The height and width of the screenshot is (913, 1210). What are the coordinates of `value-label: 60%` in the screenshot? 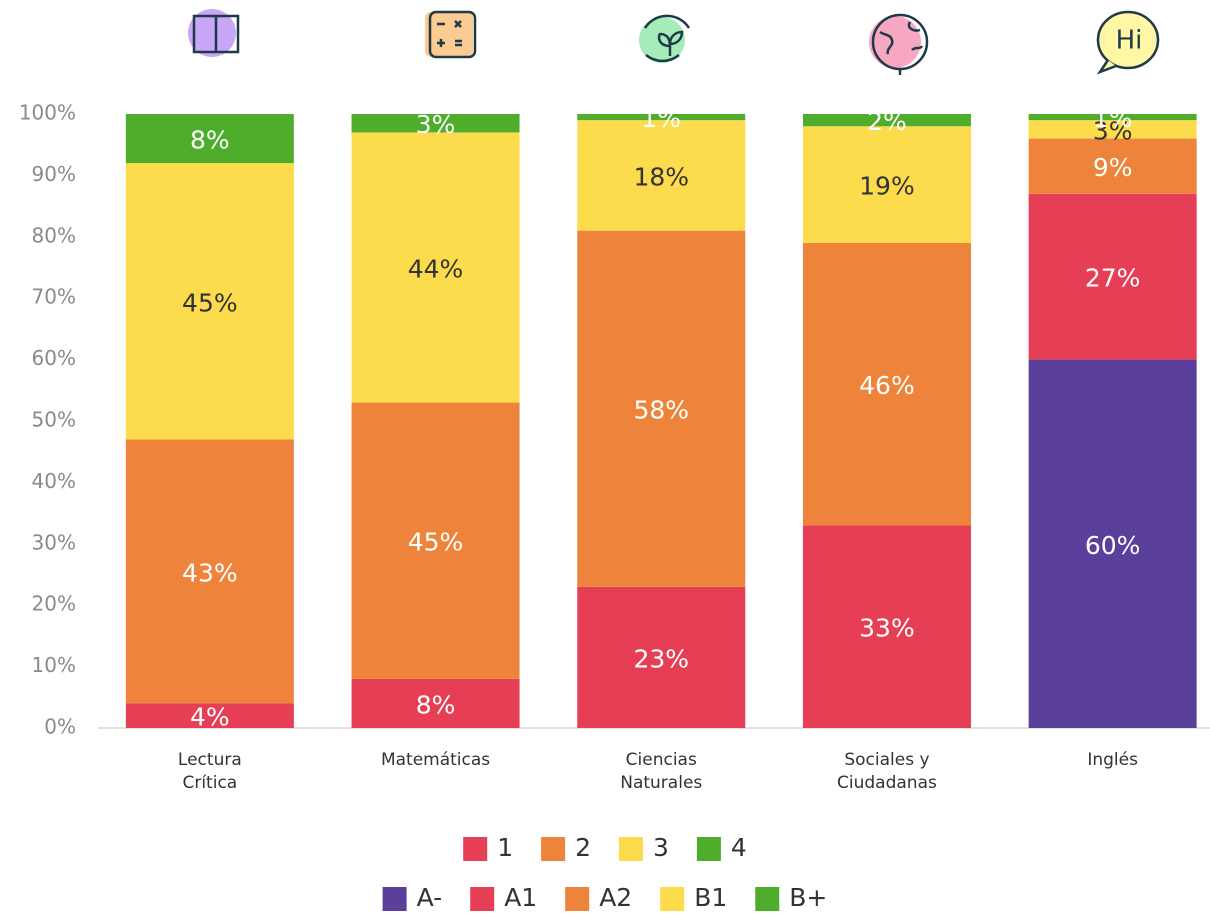 It's located at (1113, 545).